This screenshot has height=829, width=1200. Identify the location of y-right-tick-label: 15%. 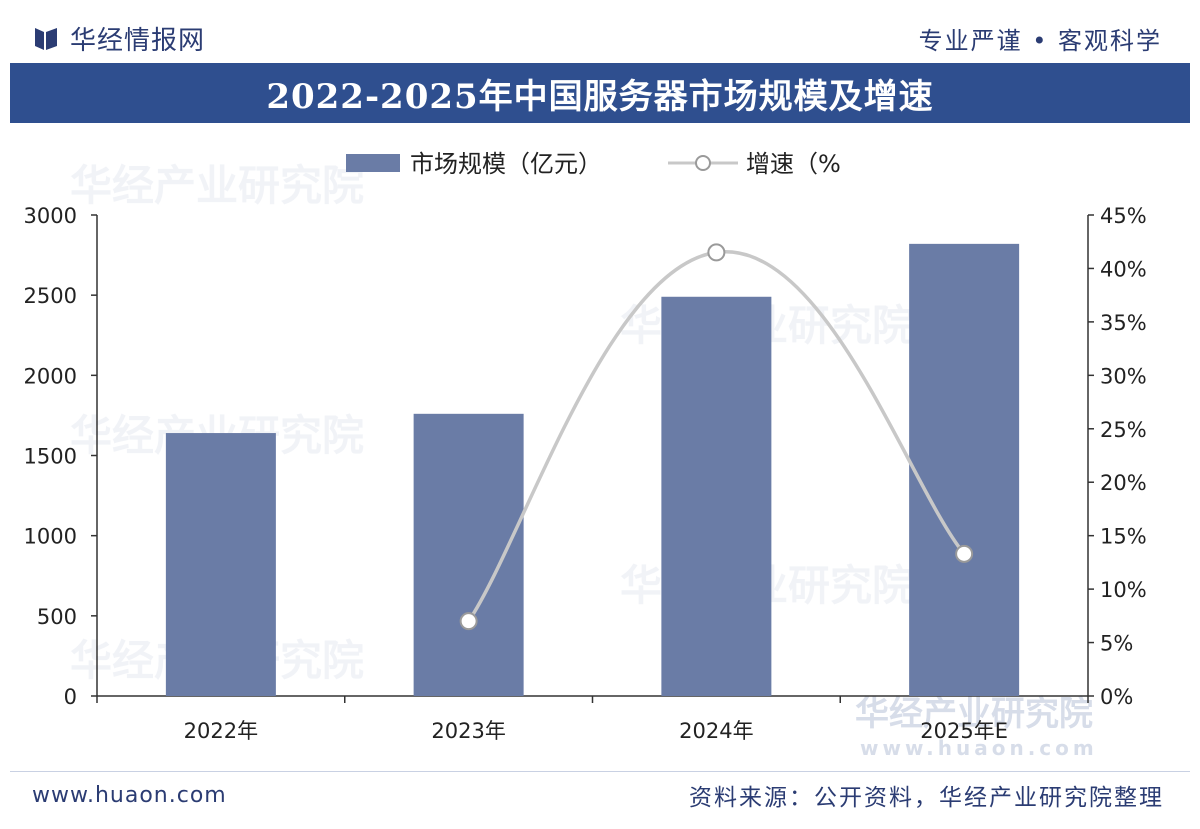
(1123, 537).